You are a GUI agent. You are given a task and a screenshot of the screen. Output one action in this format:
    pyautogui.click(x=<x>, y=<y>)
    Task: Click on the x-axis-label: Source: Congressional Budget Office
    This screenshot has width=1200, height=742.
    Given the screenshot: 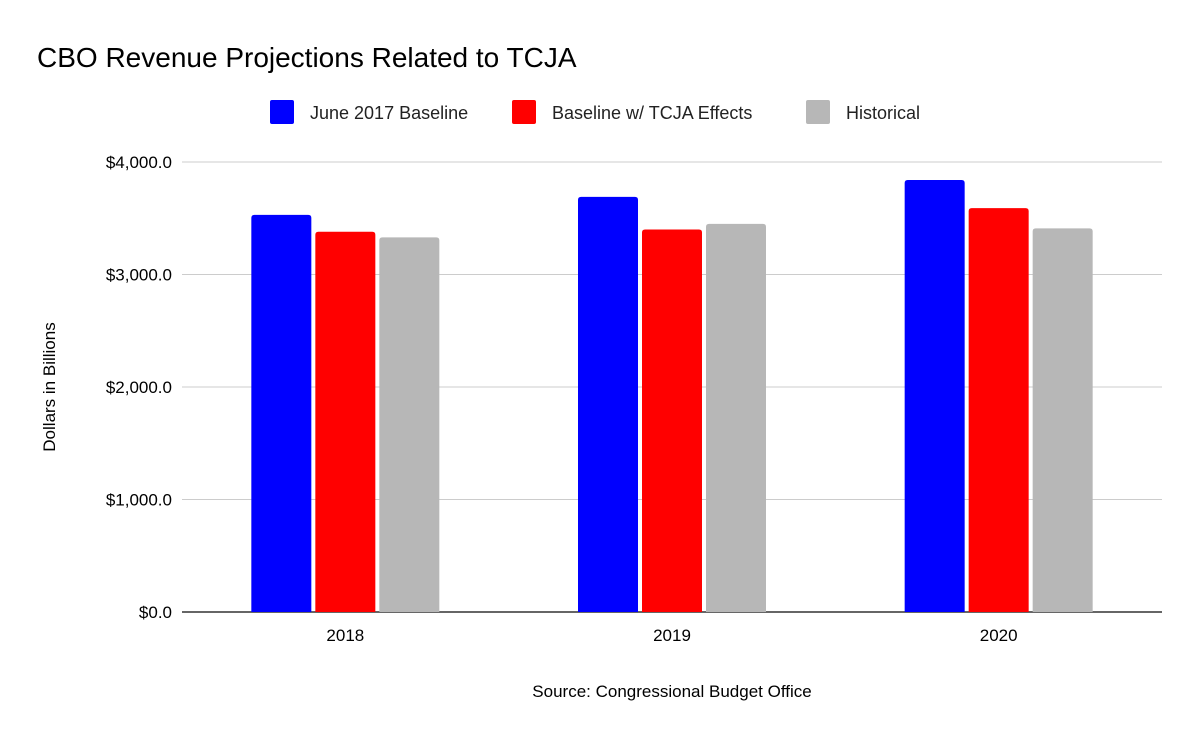 What is the action you would take?
    pyautogui.click(x=671, y=691)
    